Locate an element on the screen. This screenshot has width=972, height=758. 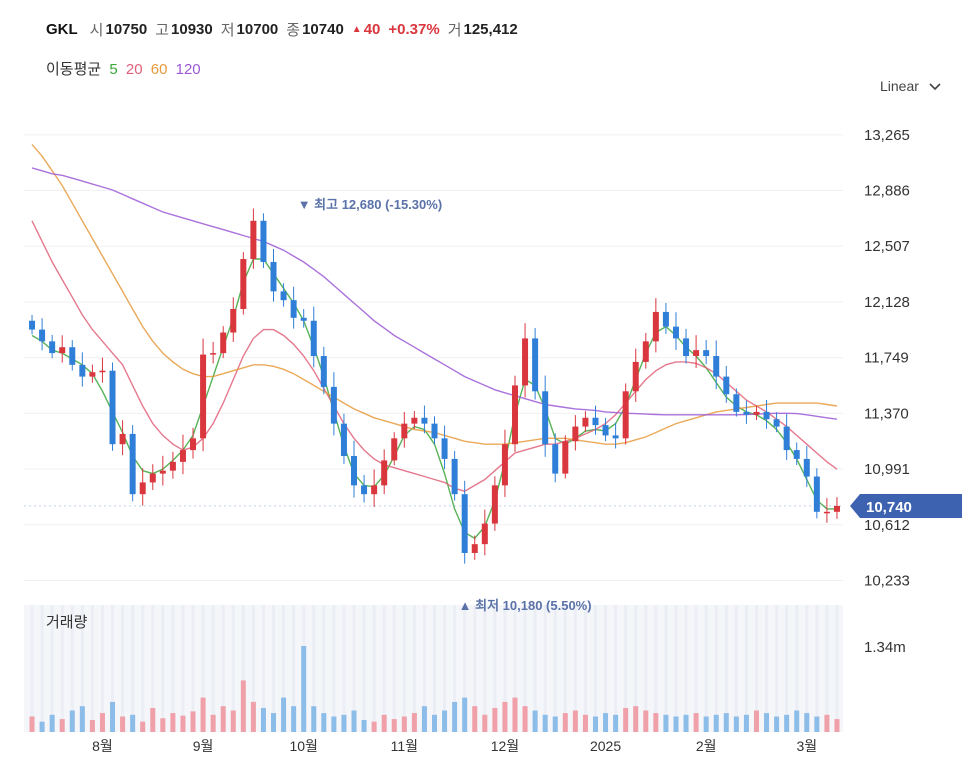
ma-20-label: 20 is located at coordinates (134, 69).